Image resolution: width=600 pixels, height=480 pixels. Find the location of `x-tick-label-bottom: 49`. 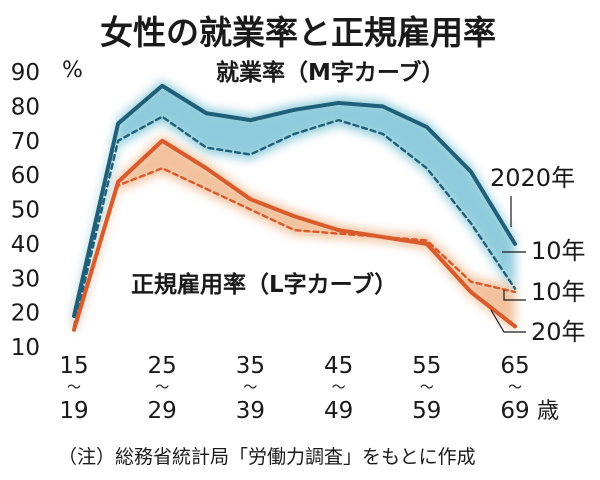

x-tick-label-bottom: 49 is located at coordinates (338, 411).